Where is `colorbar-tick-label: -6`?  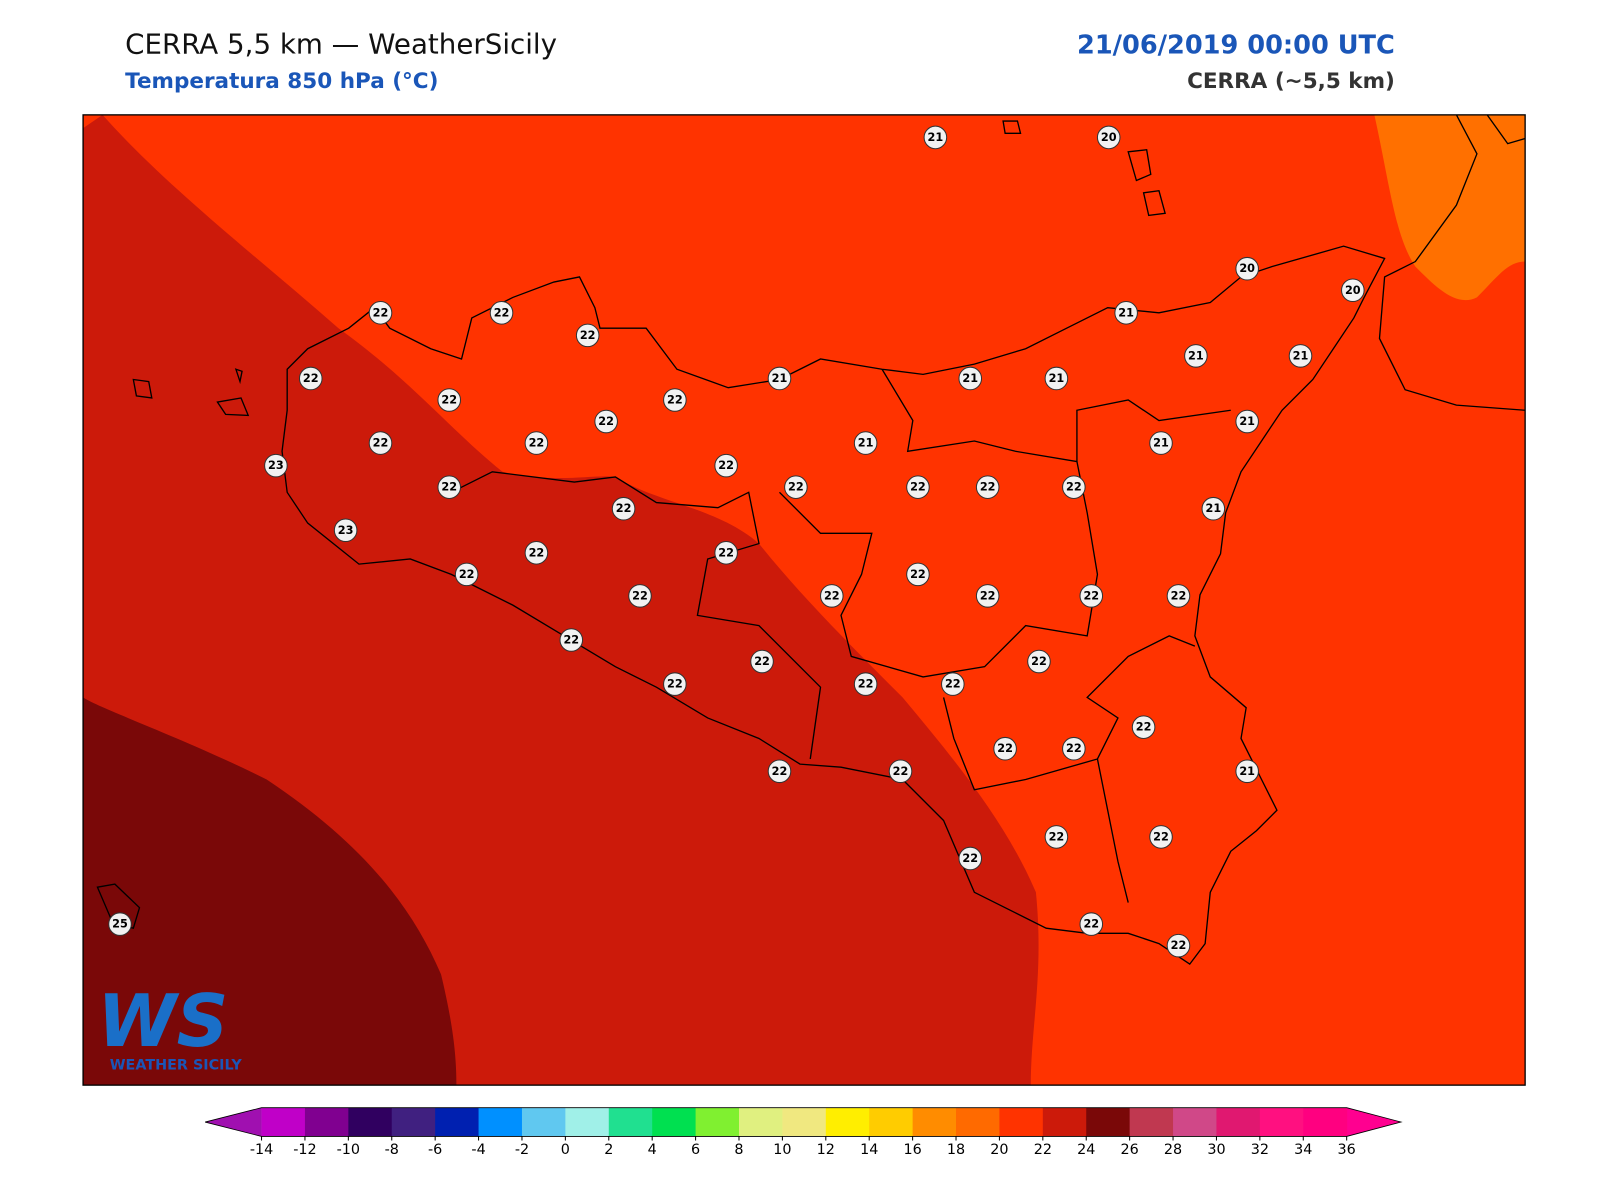
colorbar-tick-label: -6 is located at coordinates (435, 1150).